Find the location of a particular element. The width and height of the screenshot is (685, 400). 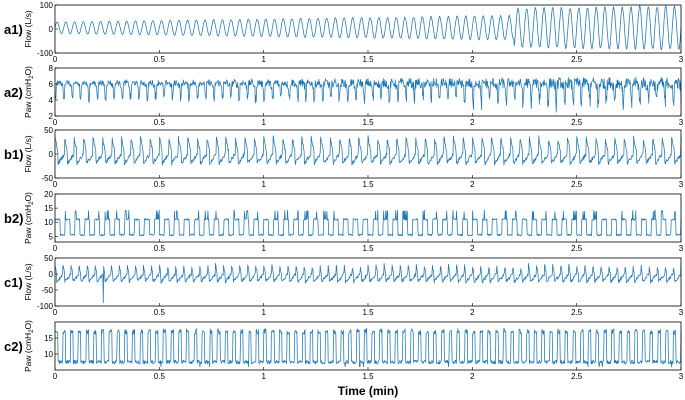

panel-label: c2) is located at coordinates (13, 346).